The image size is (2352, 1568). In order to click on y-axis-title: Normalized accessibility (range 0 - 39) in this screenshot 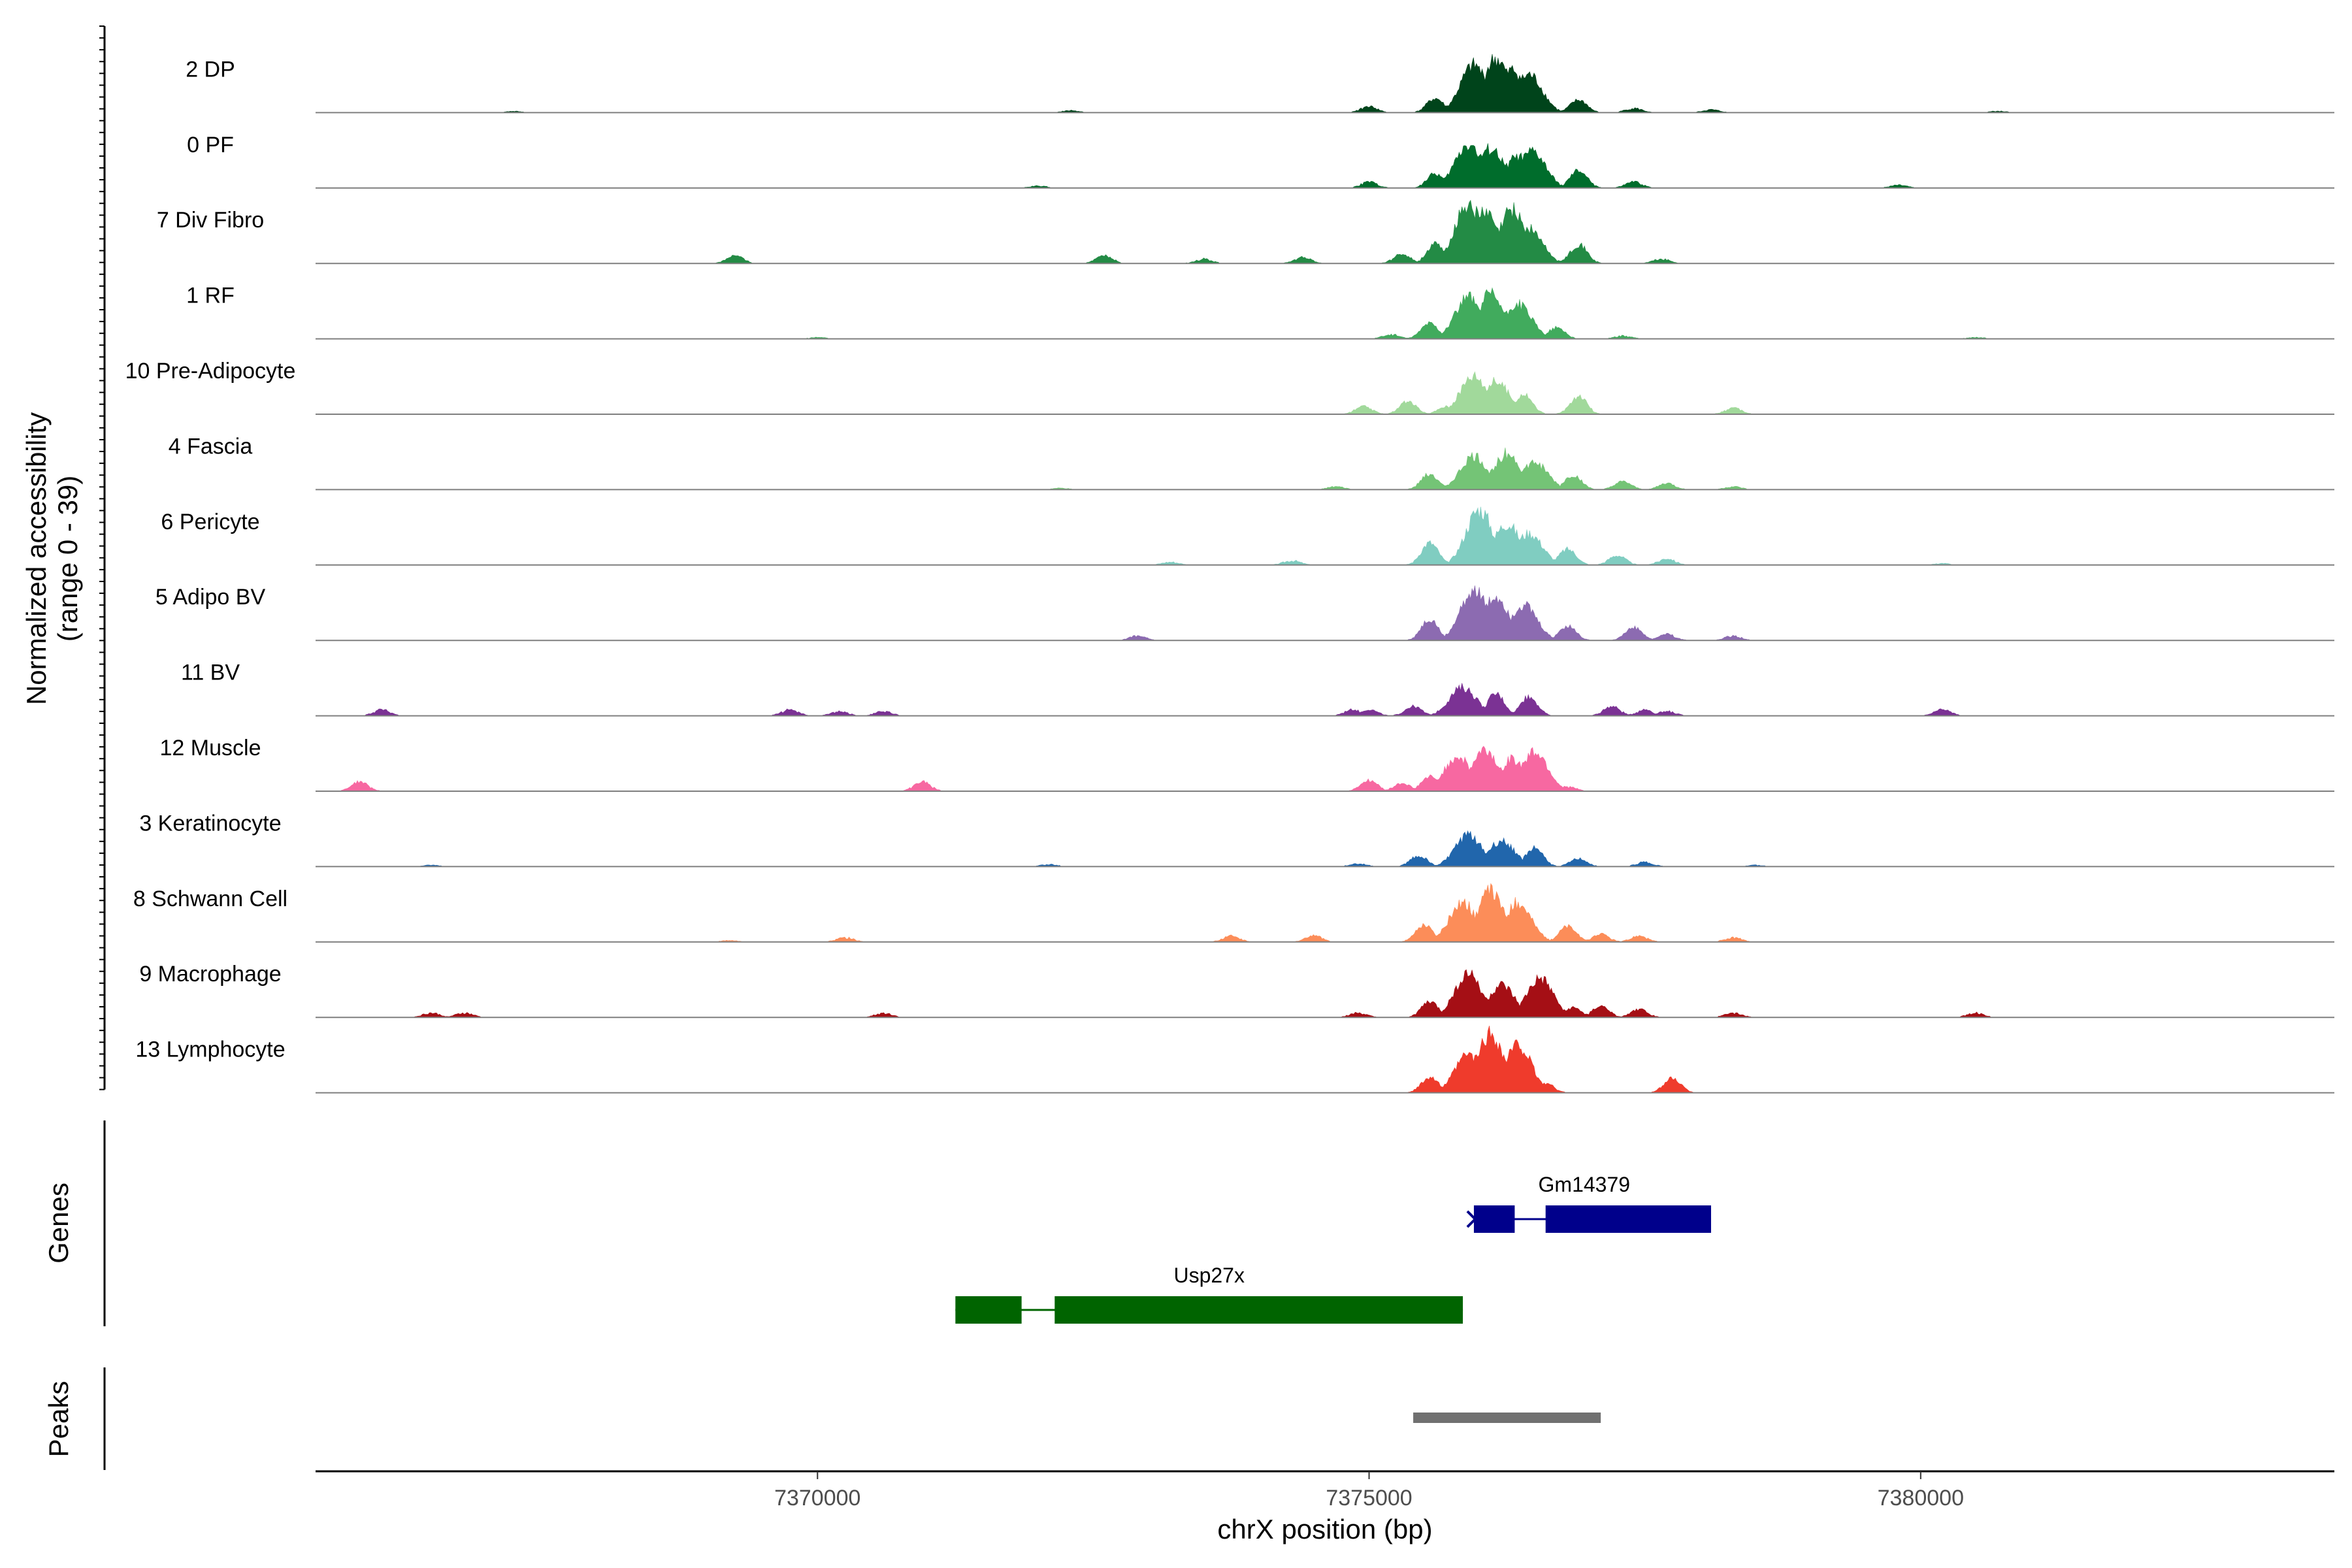, I will do `click(52, 558)`.